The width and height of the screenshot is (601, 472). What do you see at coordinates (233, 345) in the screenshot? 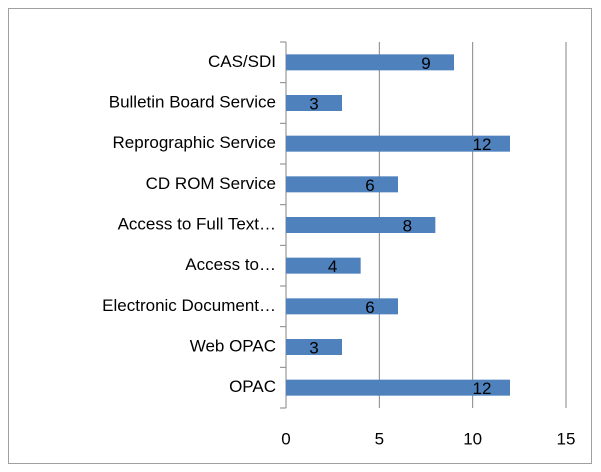
I see `y-tick-label: Web OPAC` at bounding box center [233, 345].